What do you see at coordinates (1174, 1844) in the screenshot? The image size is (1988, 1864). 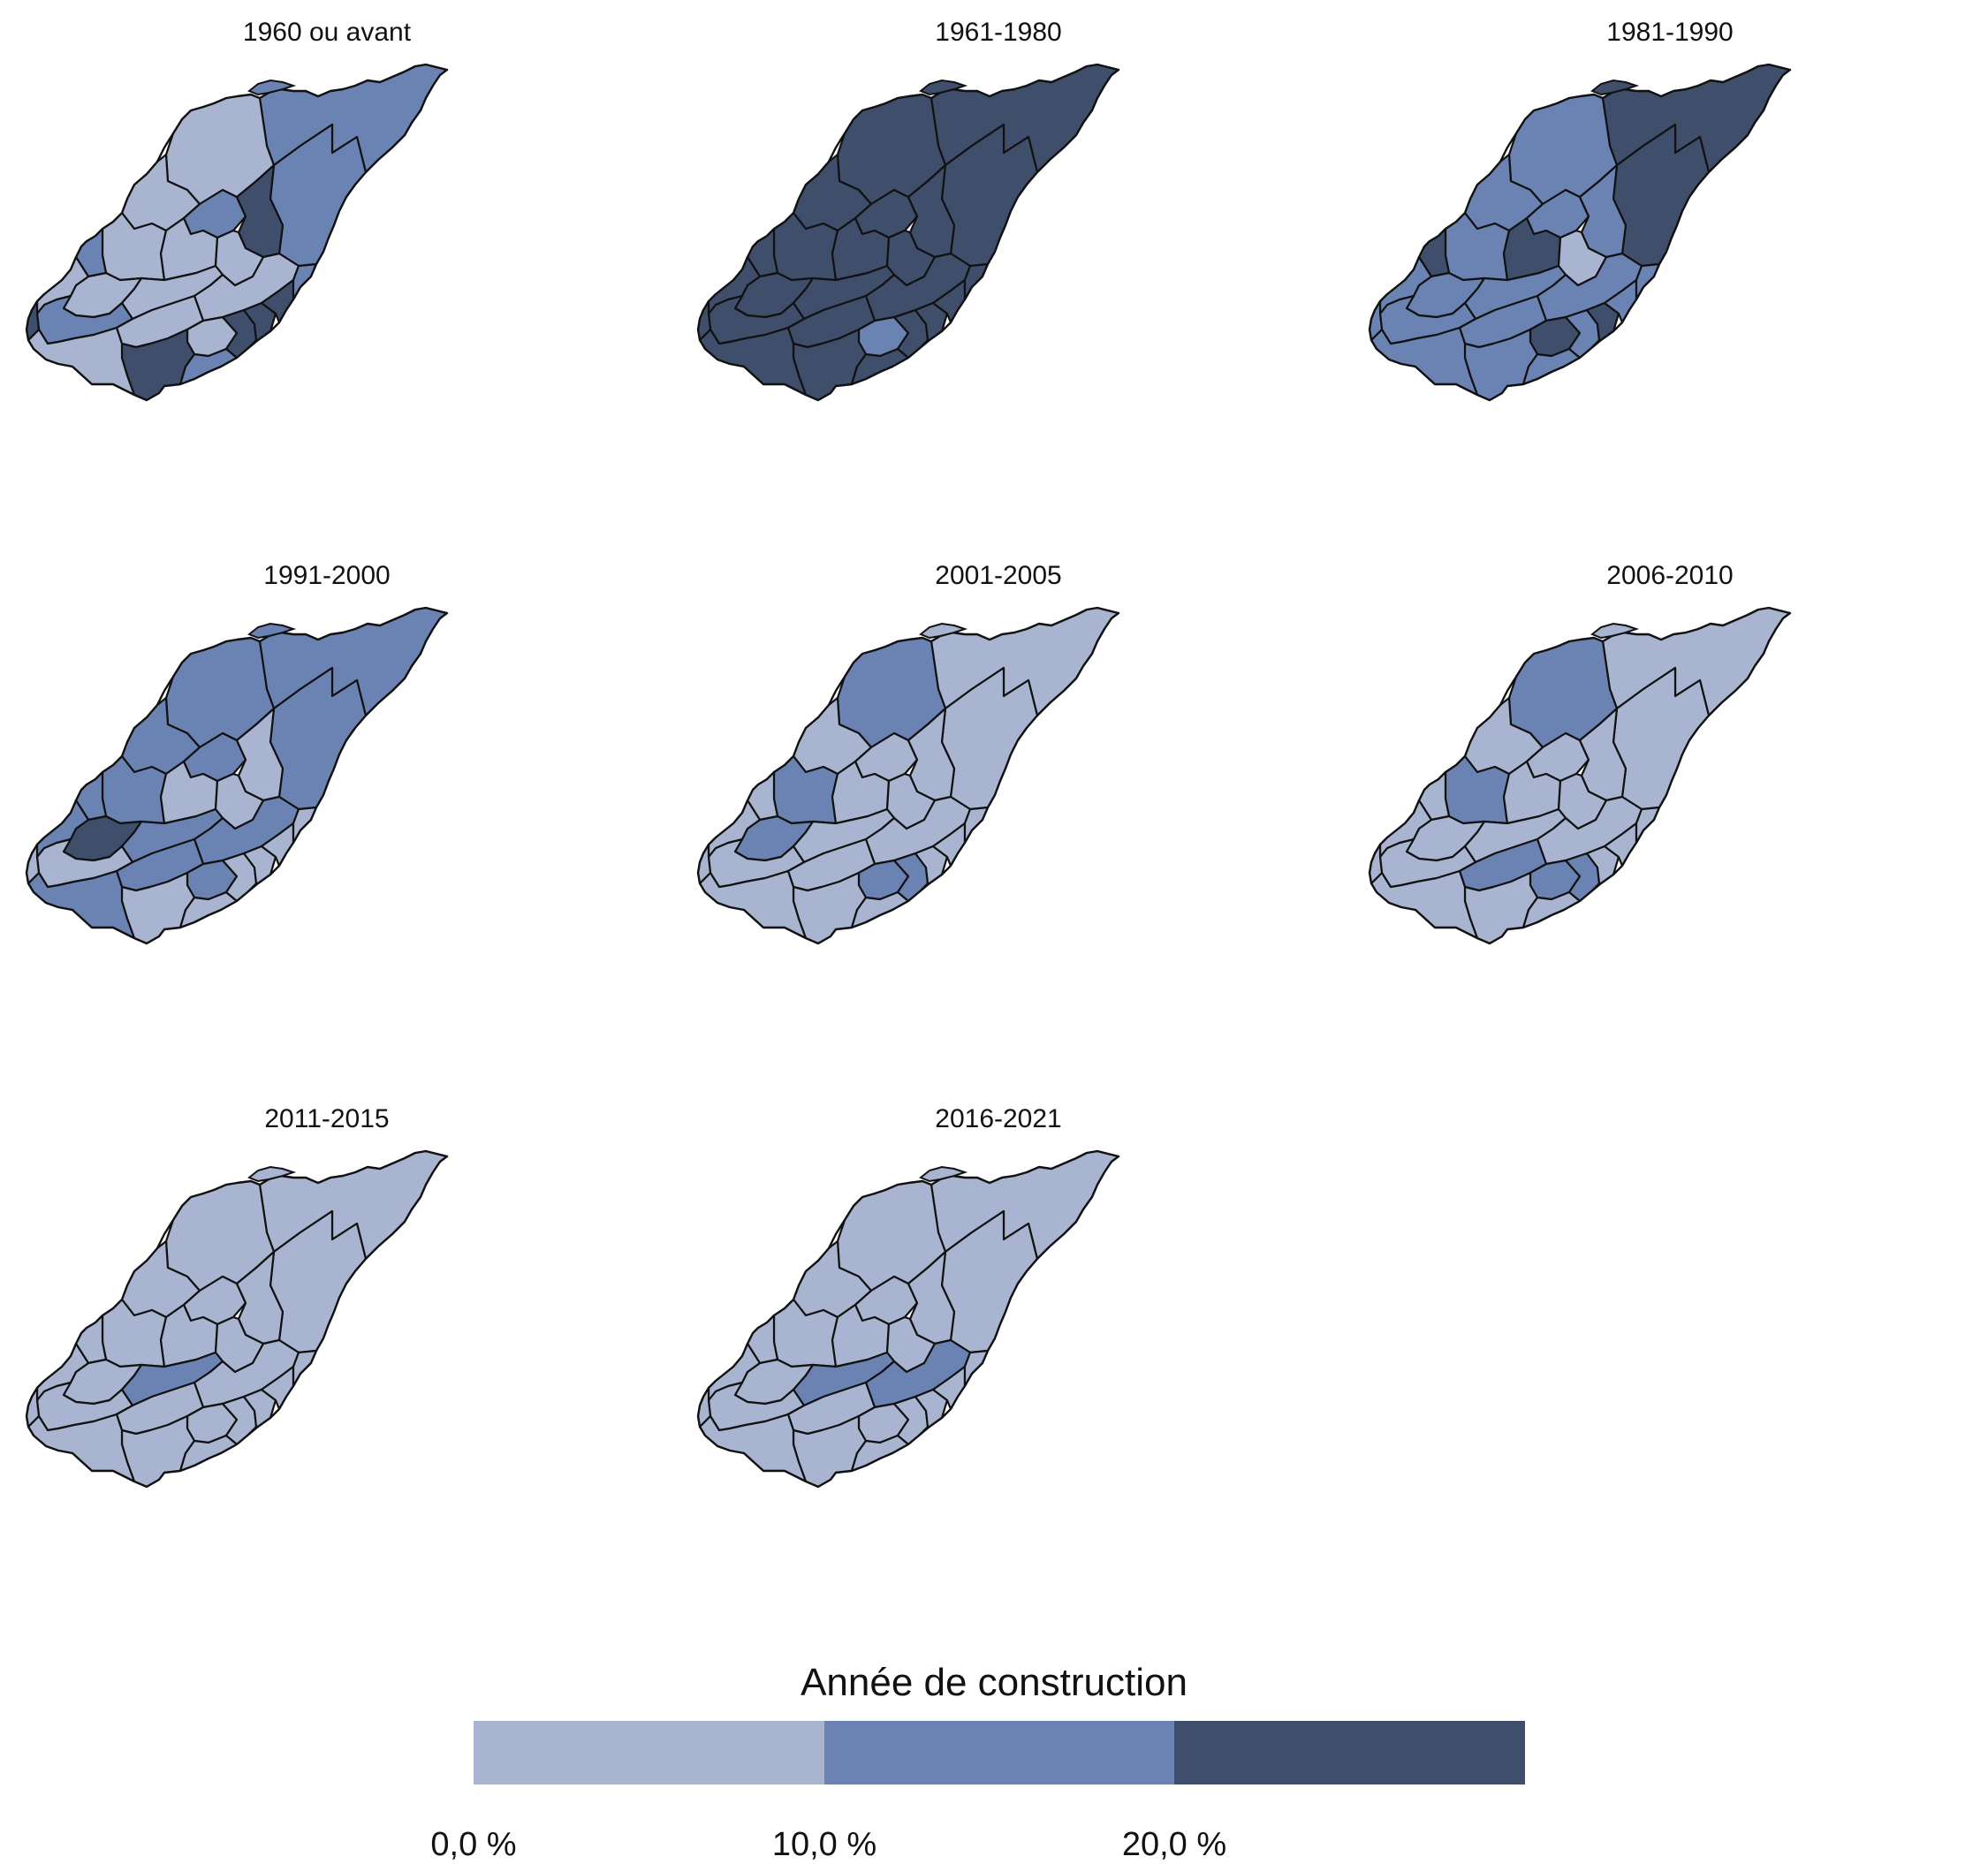 I see `legend-tick-20: 20,0 %` at bounding box center [1174, 1844].